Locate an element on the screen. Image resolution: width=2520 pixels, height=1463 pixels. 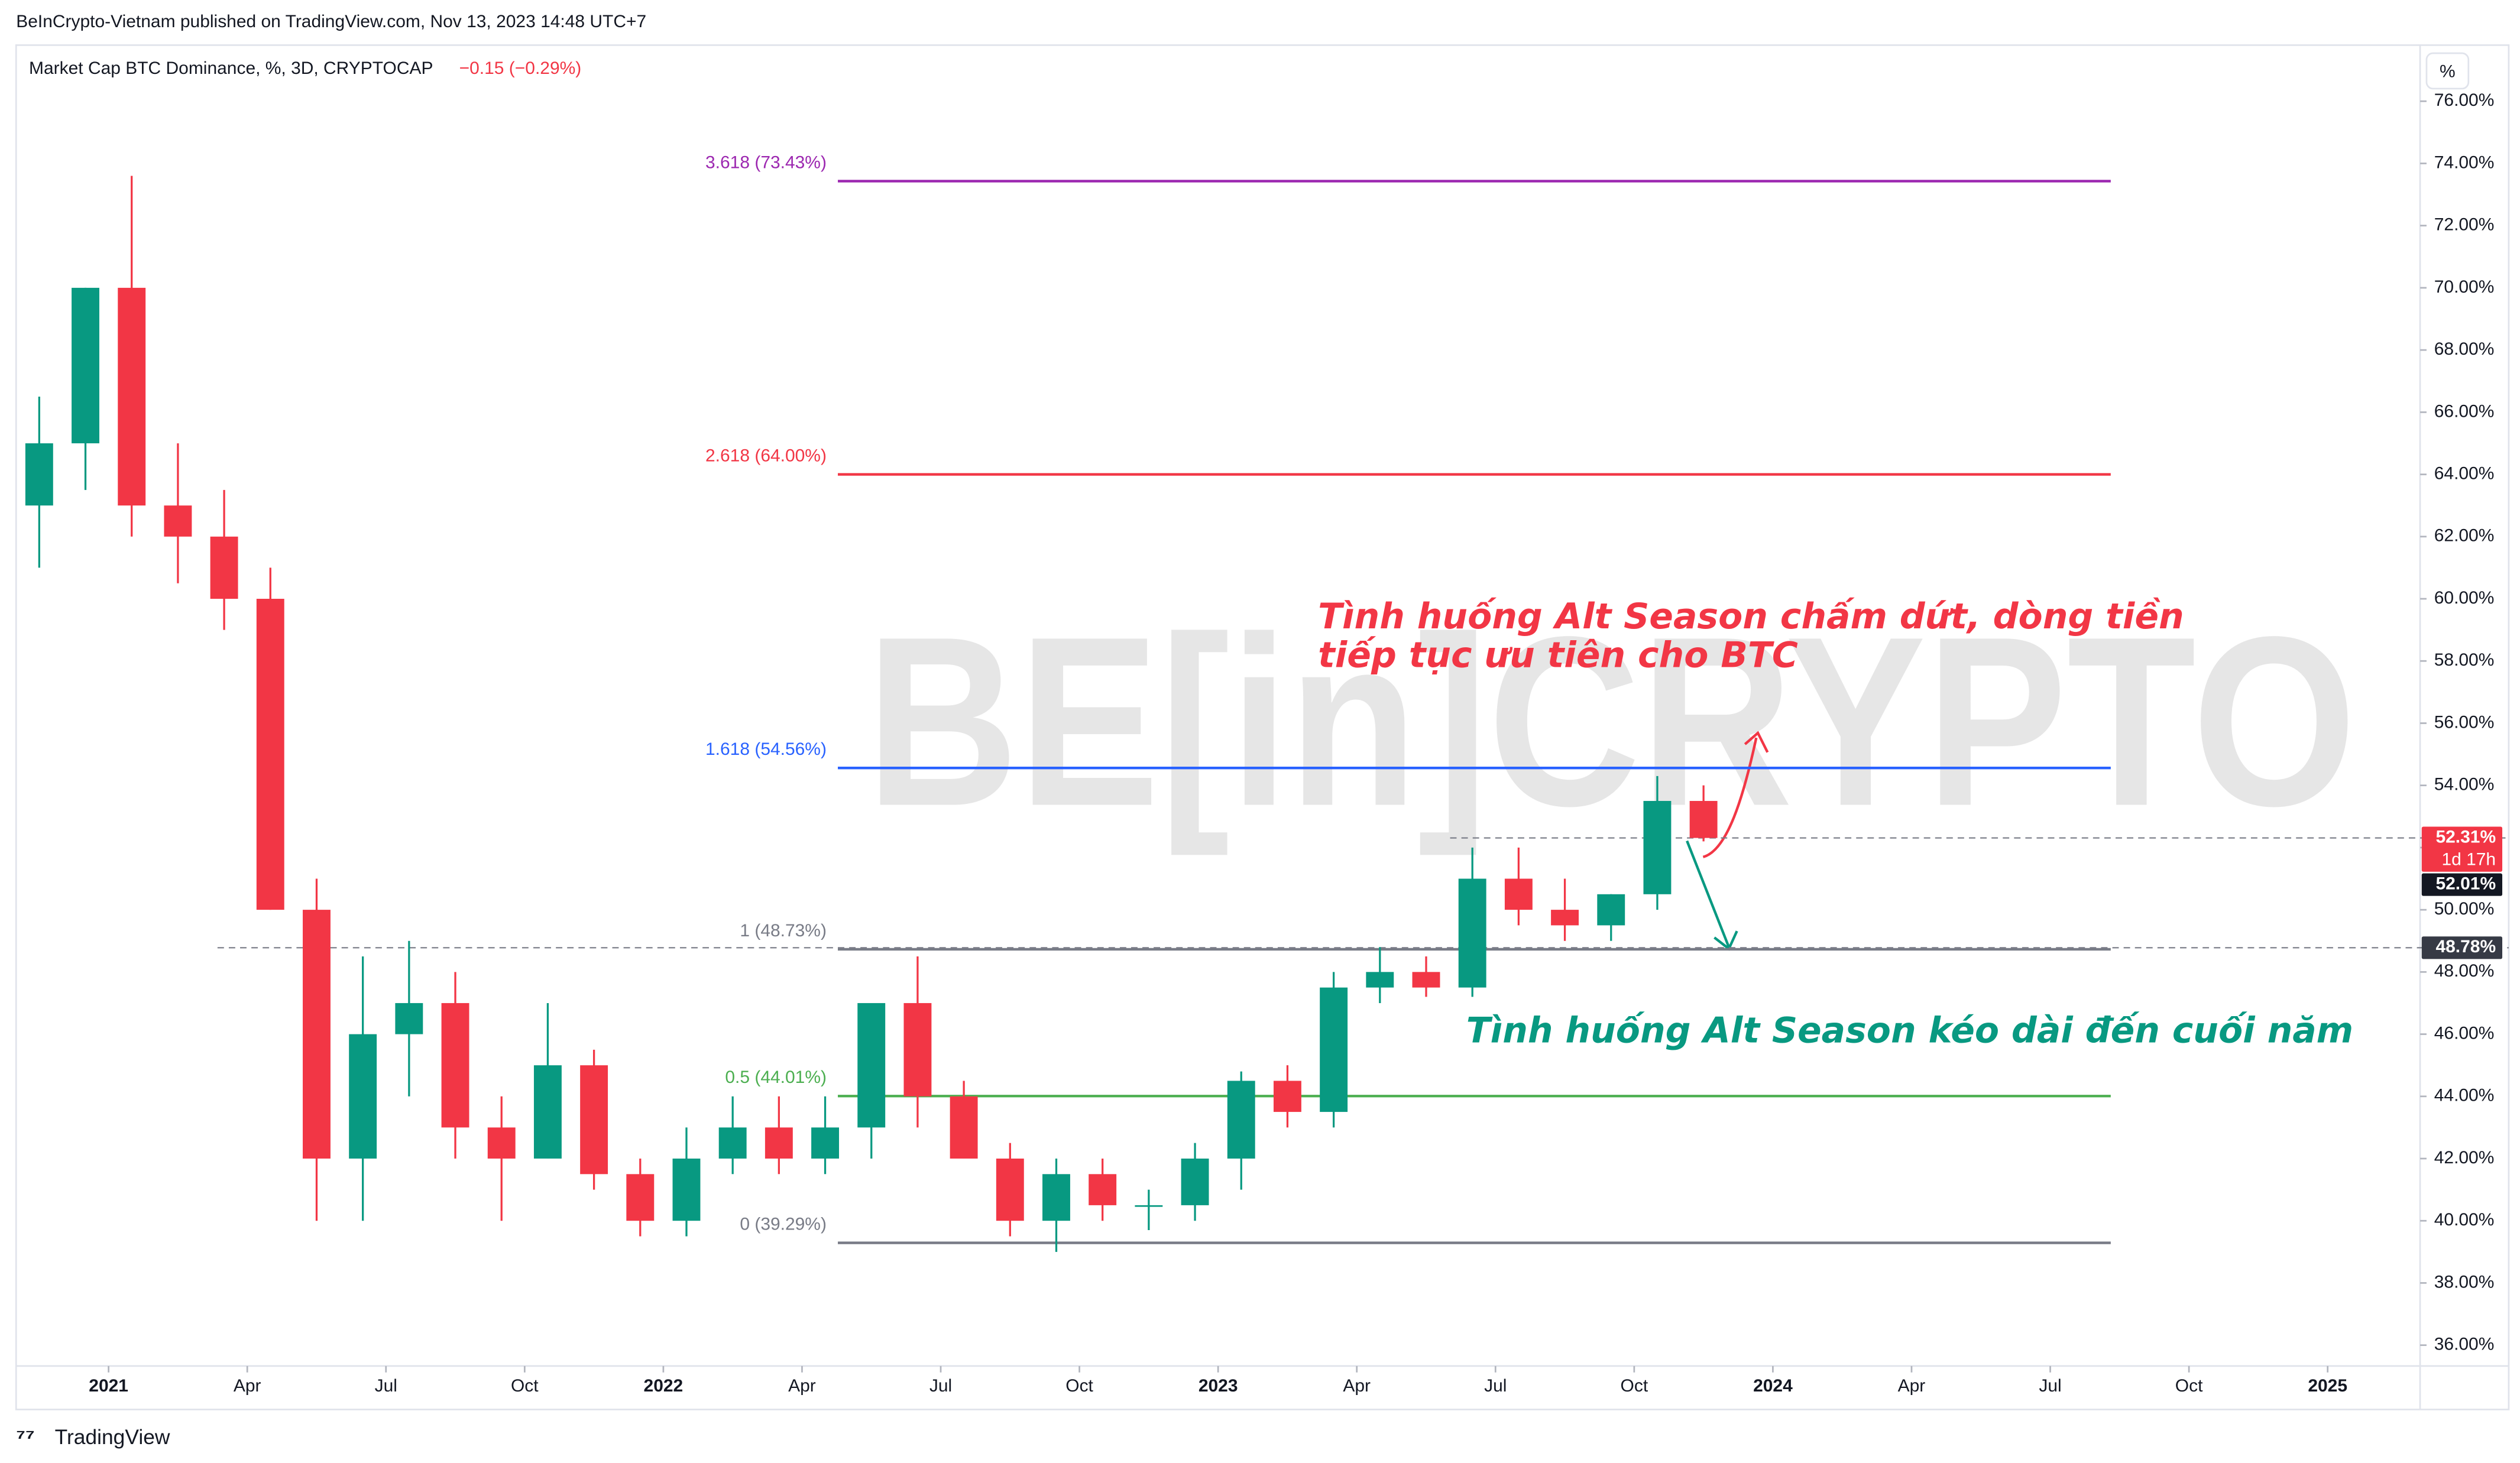
y-tick-label: 44.00% is located at coordinates (2464, 1095).